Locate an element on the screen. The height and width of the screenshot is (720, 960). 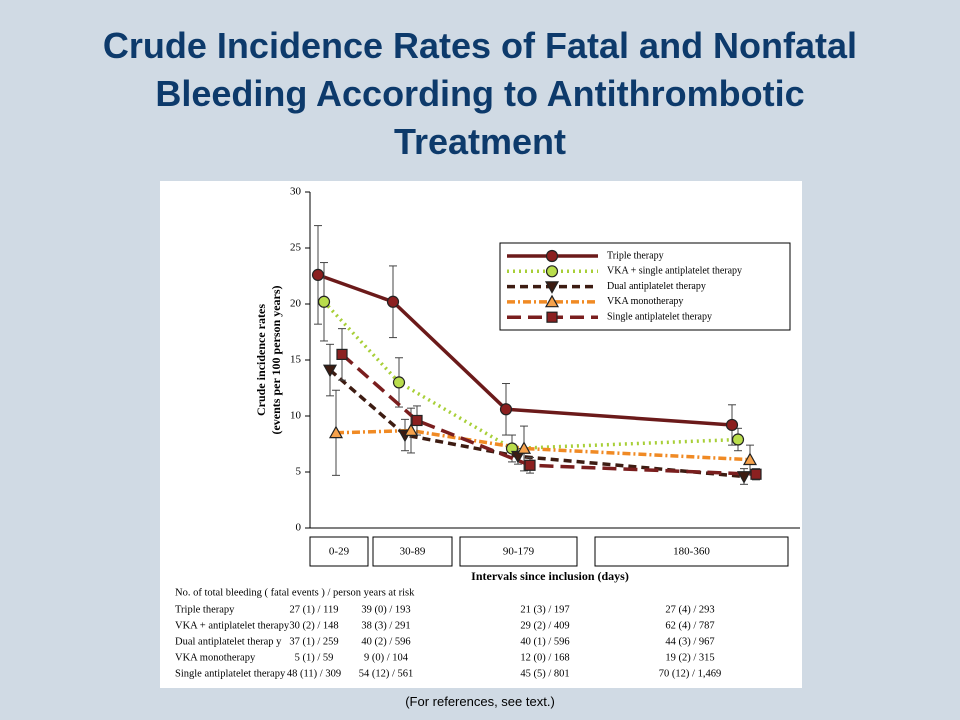
table-cell: 38 (3) / 291 is located at coordinates (385, 625).